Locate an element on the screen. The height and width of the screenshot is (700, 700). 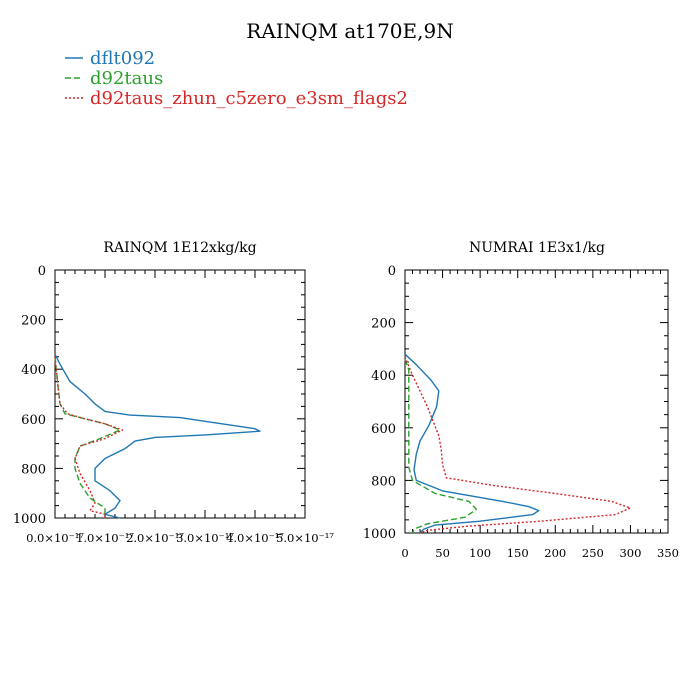
x-tick-label: 5.0×10⁻¹⁷ is located at coordinates (305, 538).